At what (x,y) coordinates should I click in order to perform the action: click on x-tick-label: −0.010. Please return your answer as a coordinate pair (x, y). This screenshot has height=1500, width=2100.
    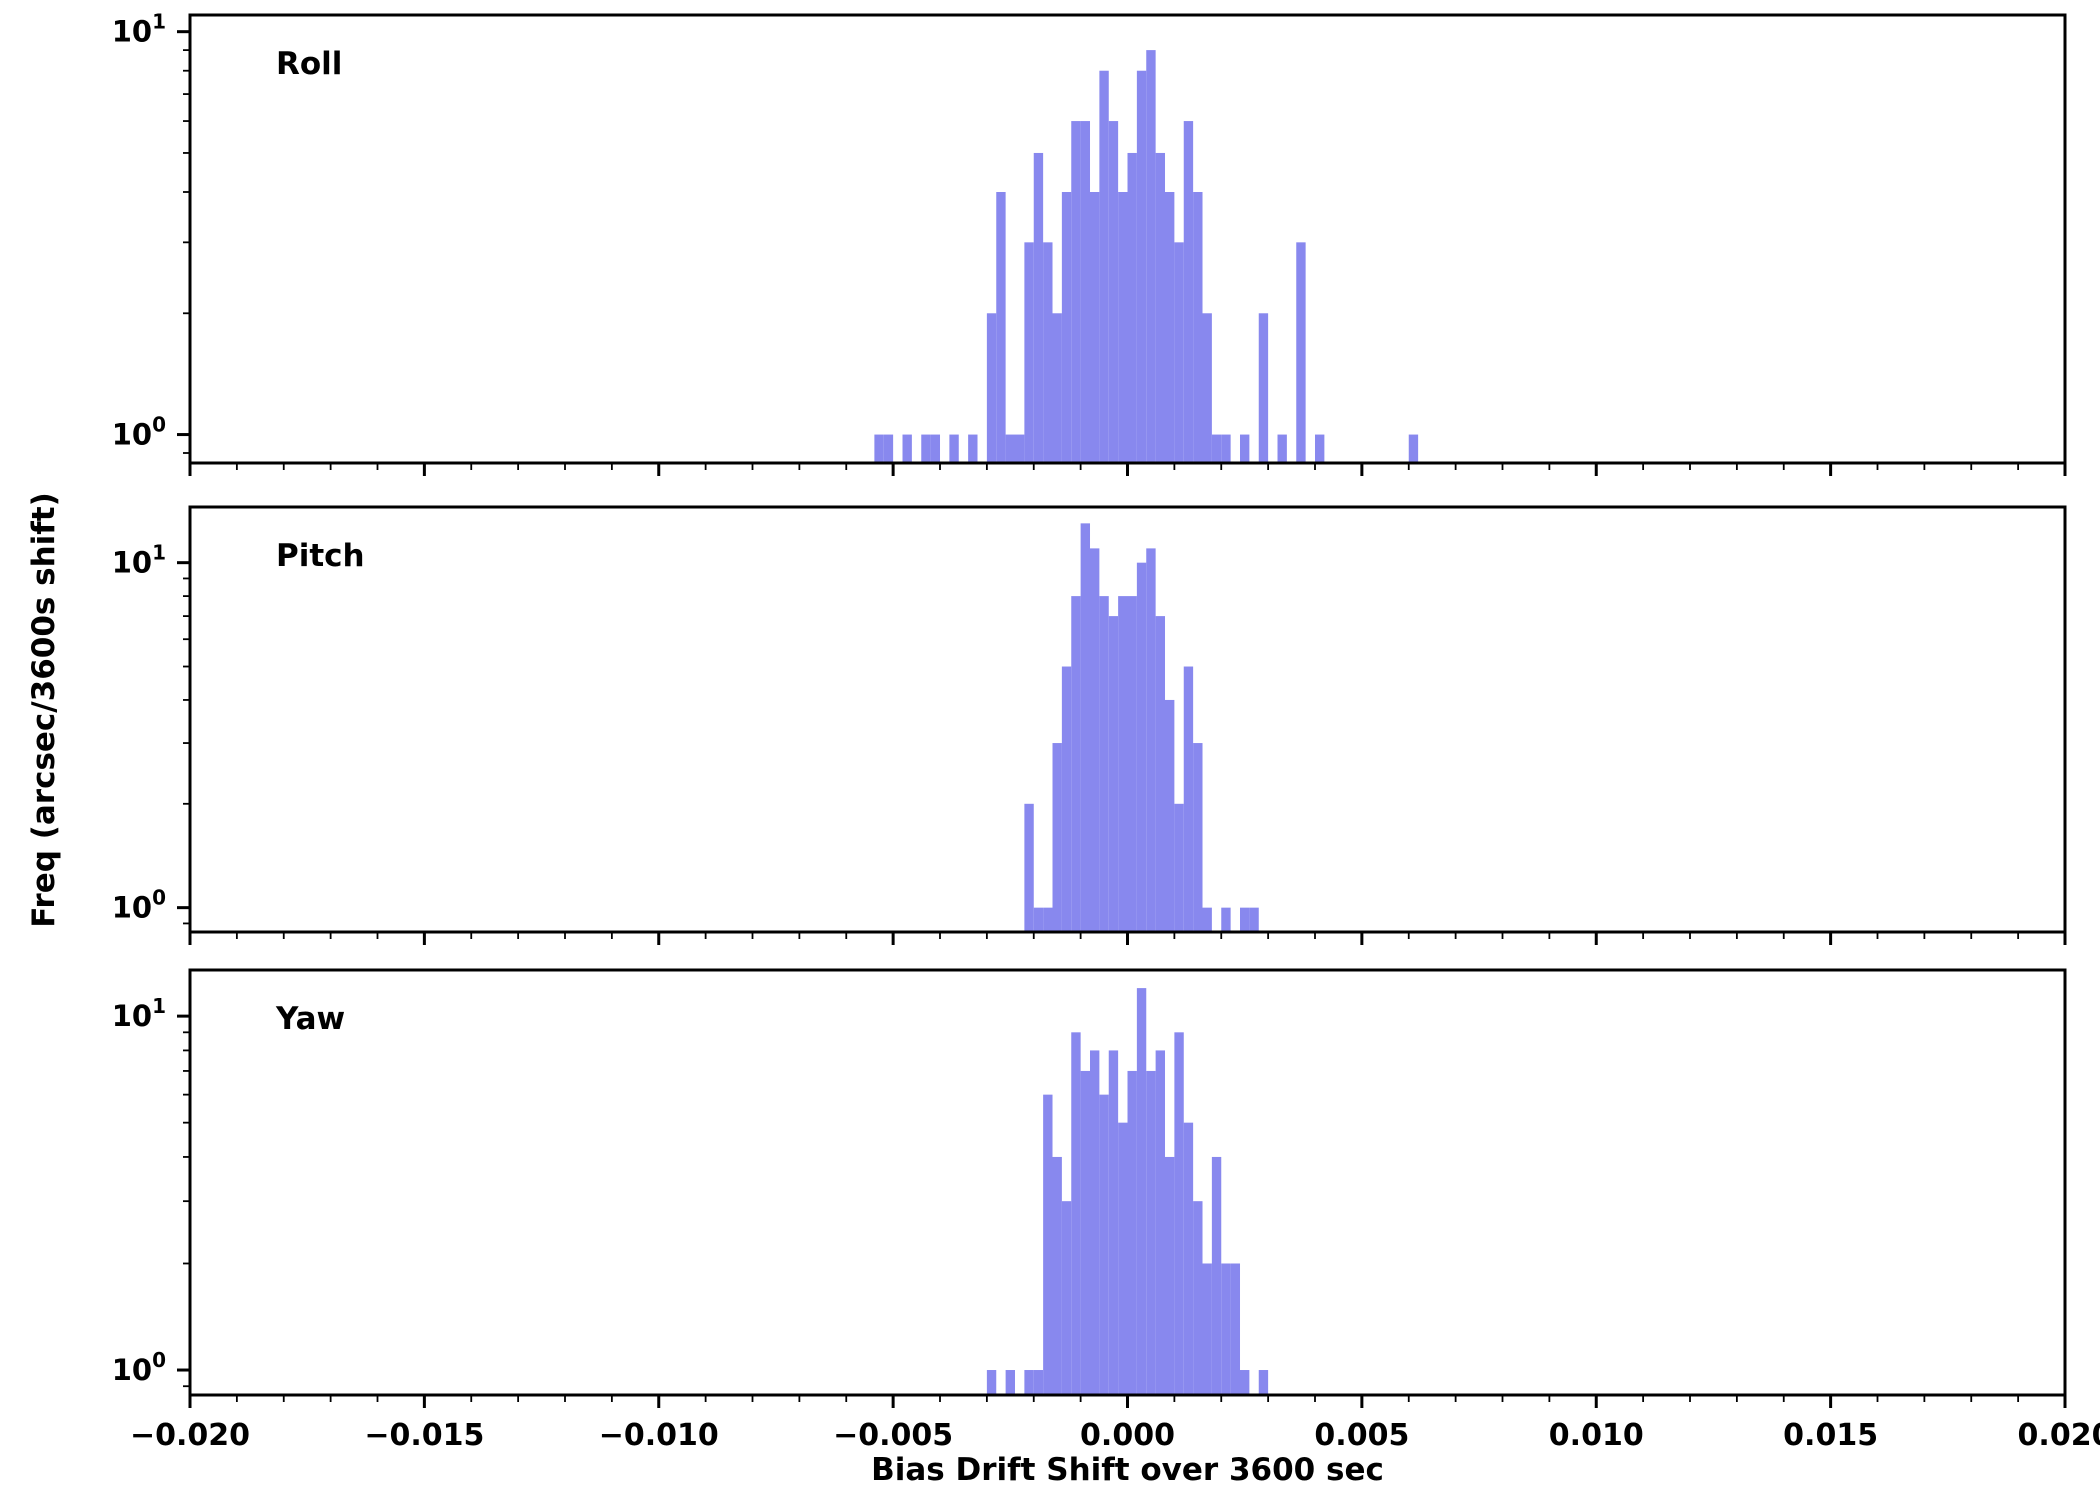
    Looking at the image, I should click on (659, 1435).